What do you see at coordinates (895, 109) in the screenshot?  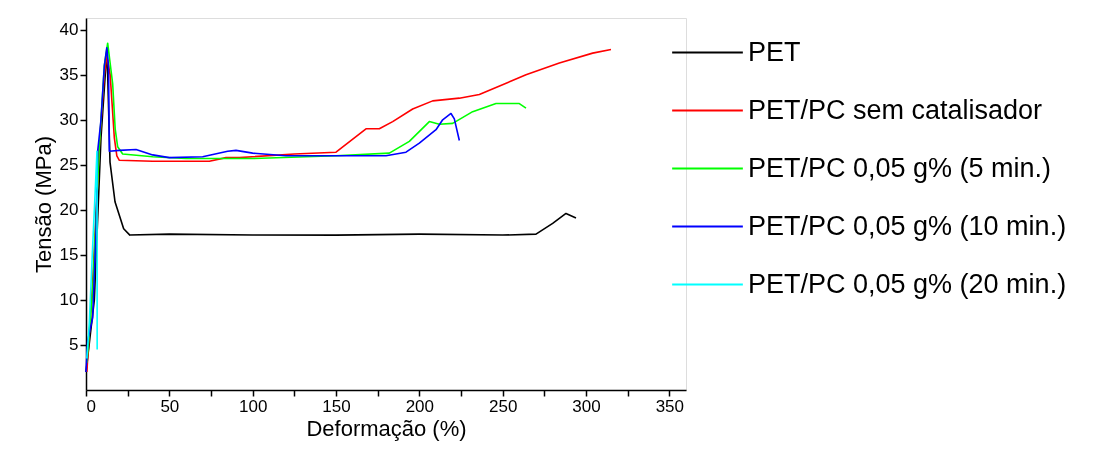 I see `legend-label: PET/PC sem catalisador` at bounding box center [895, 109].